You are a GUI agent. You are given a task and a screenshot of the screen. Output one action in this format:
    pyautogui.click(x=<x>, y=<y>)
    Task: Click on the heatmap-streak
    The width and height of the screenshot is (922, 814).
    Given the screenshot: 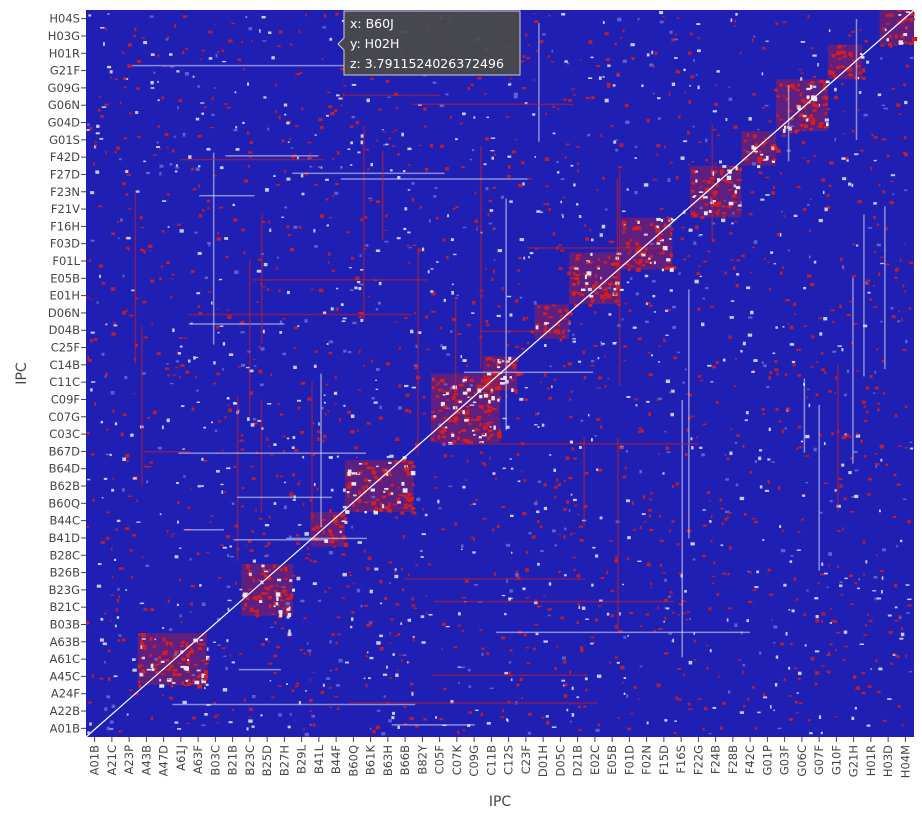 What is the action you would take?
    pyautogui.click(x=236, y=324)
    